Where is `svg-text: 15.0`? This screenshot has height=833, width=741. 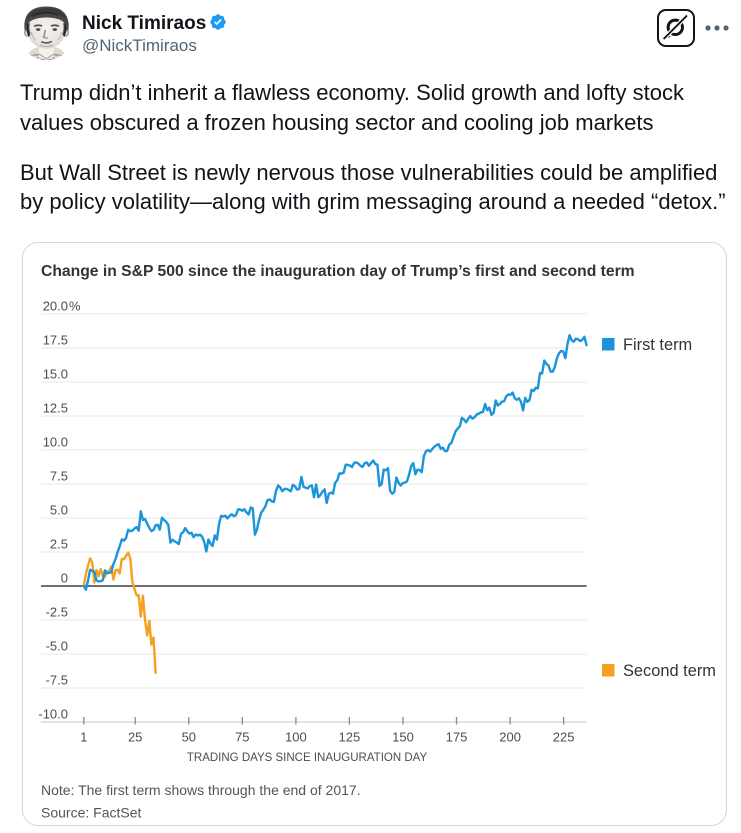
svg-text: 15.0 is located at coordinates (55, 374).